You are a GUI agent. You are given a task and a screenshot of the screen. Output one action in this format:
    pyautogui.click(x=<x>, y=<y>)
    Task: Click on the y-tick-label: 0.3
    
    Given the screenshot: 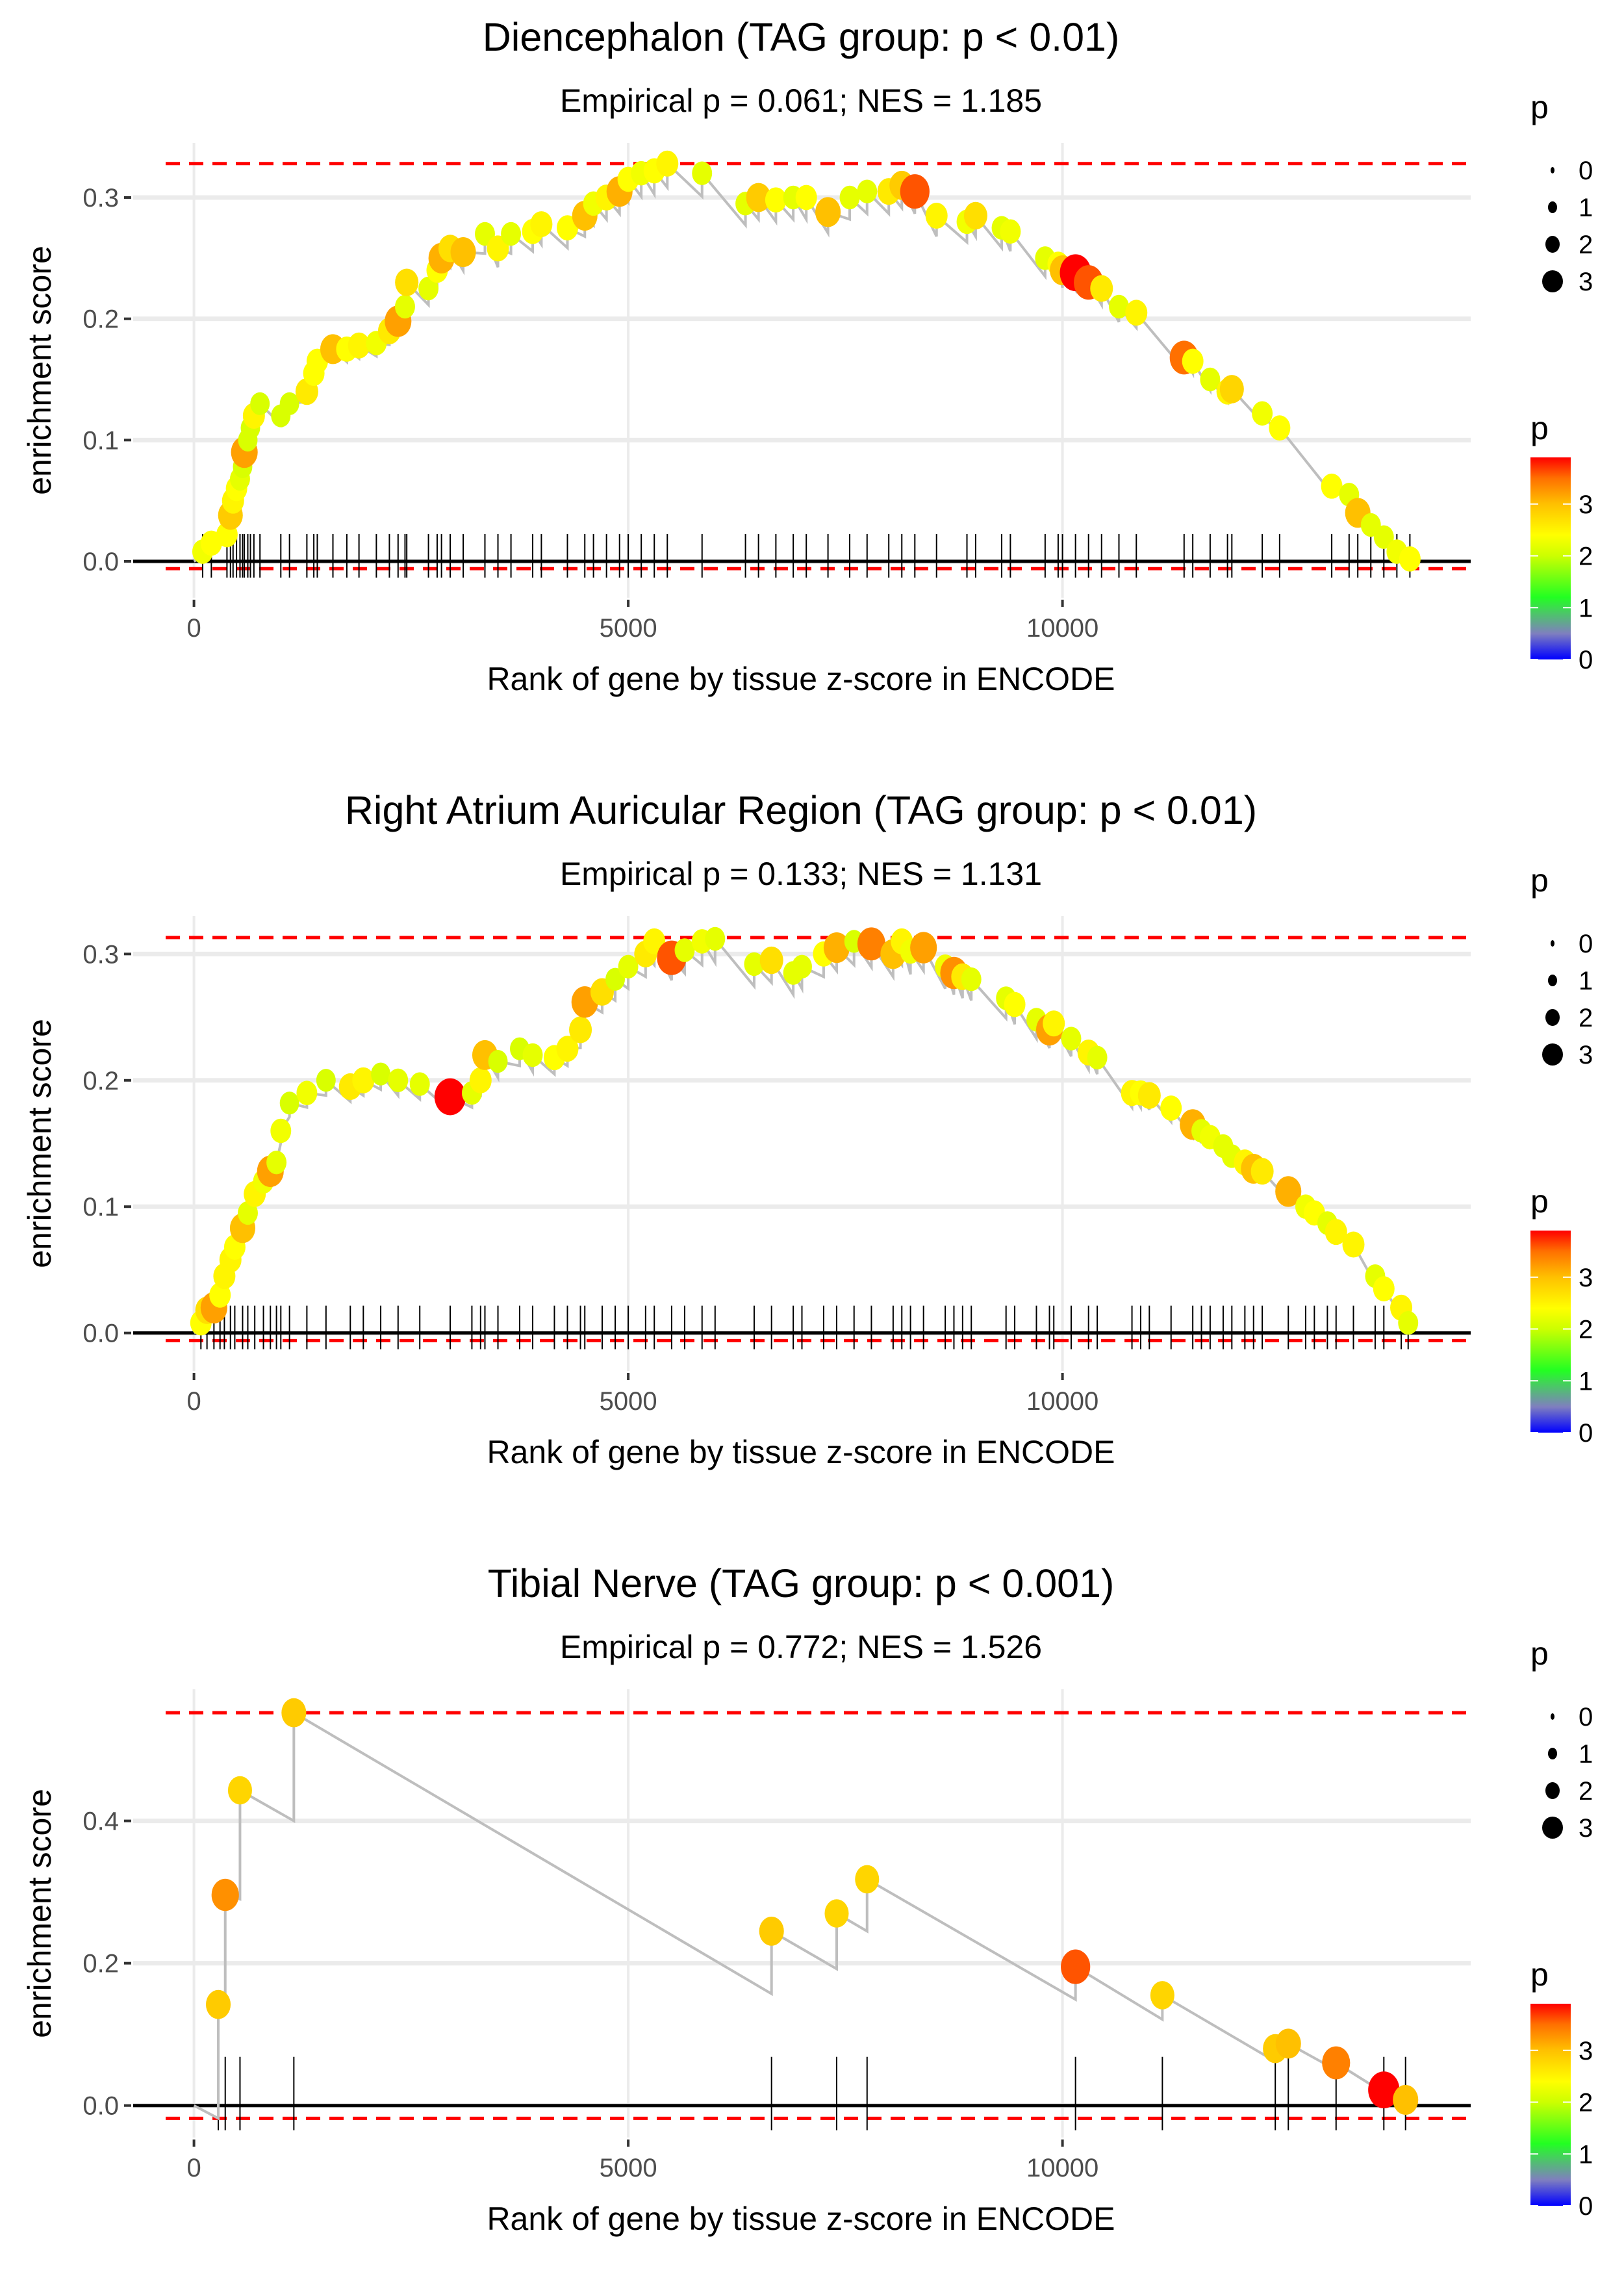 What is the action you would take?
    pyautogui.click(x=100, y=954)
    